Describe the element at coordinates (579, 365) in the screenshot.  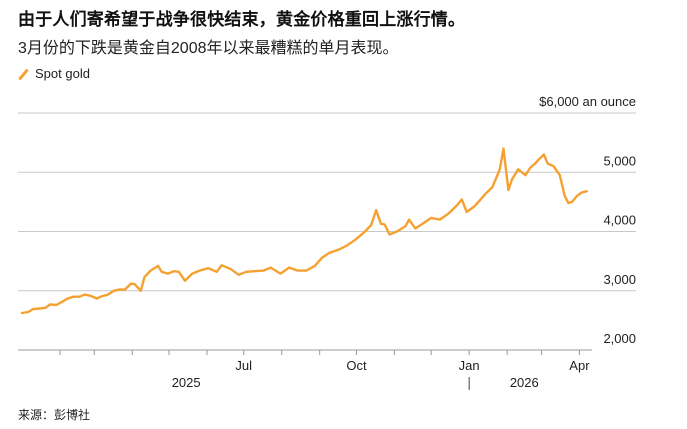
I see `x-tick-label-apr: Apr` at that location.